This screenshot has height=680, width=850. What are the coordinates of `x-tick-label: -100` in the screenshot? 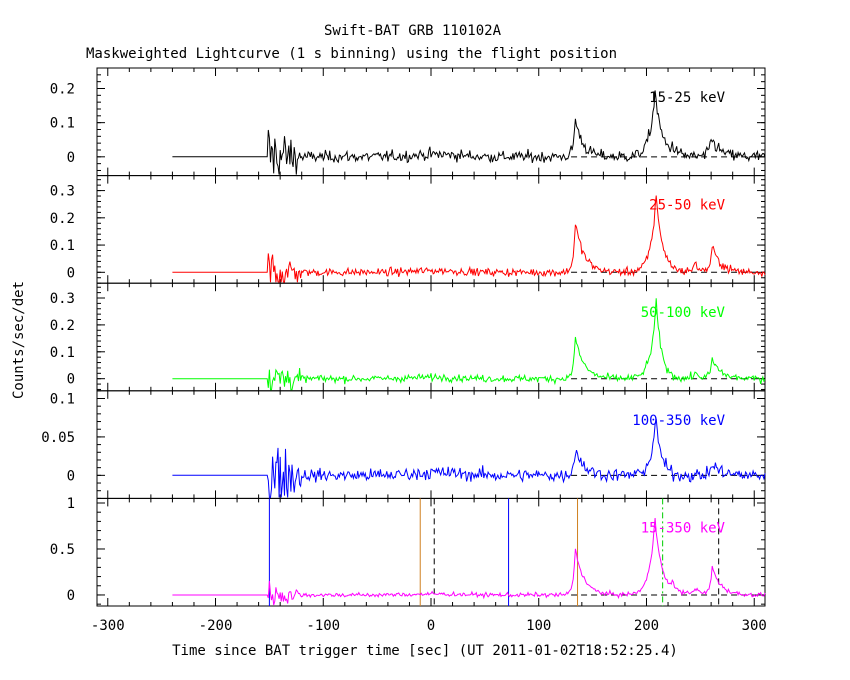 It's located at (323, 626).